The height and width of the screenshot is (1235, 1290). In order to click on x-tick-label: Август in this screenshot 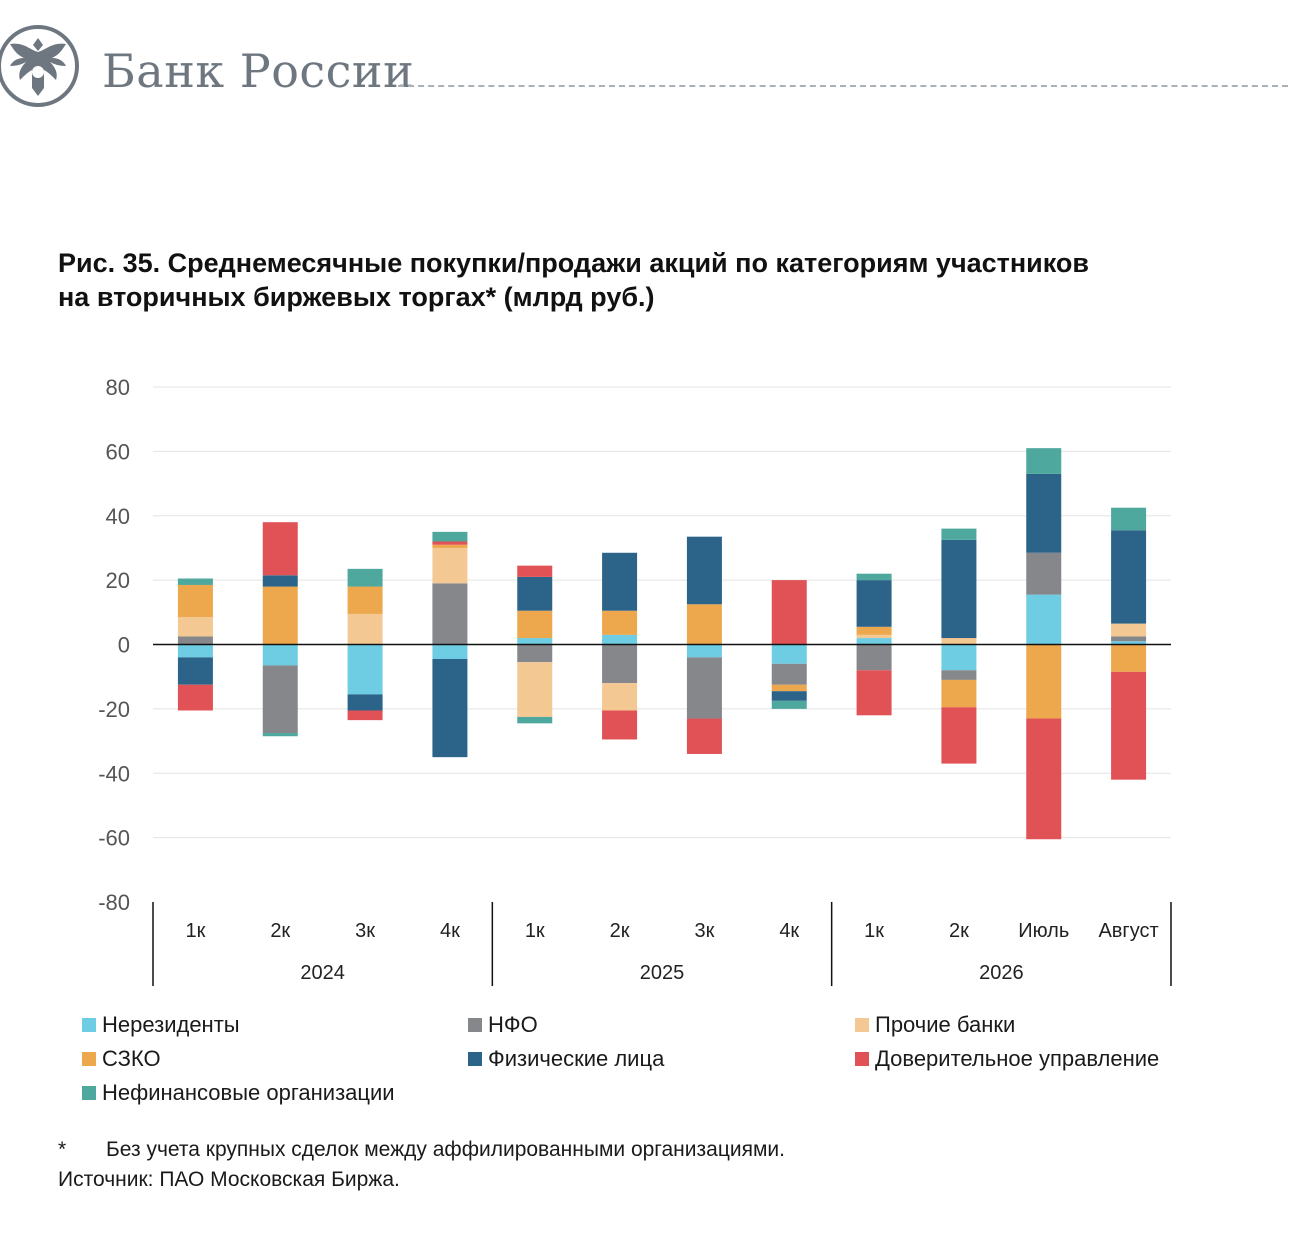, I will do `click(1128, 931)`.